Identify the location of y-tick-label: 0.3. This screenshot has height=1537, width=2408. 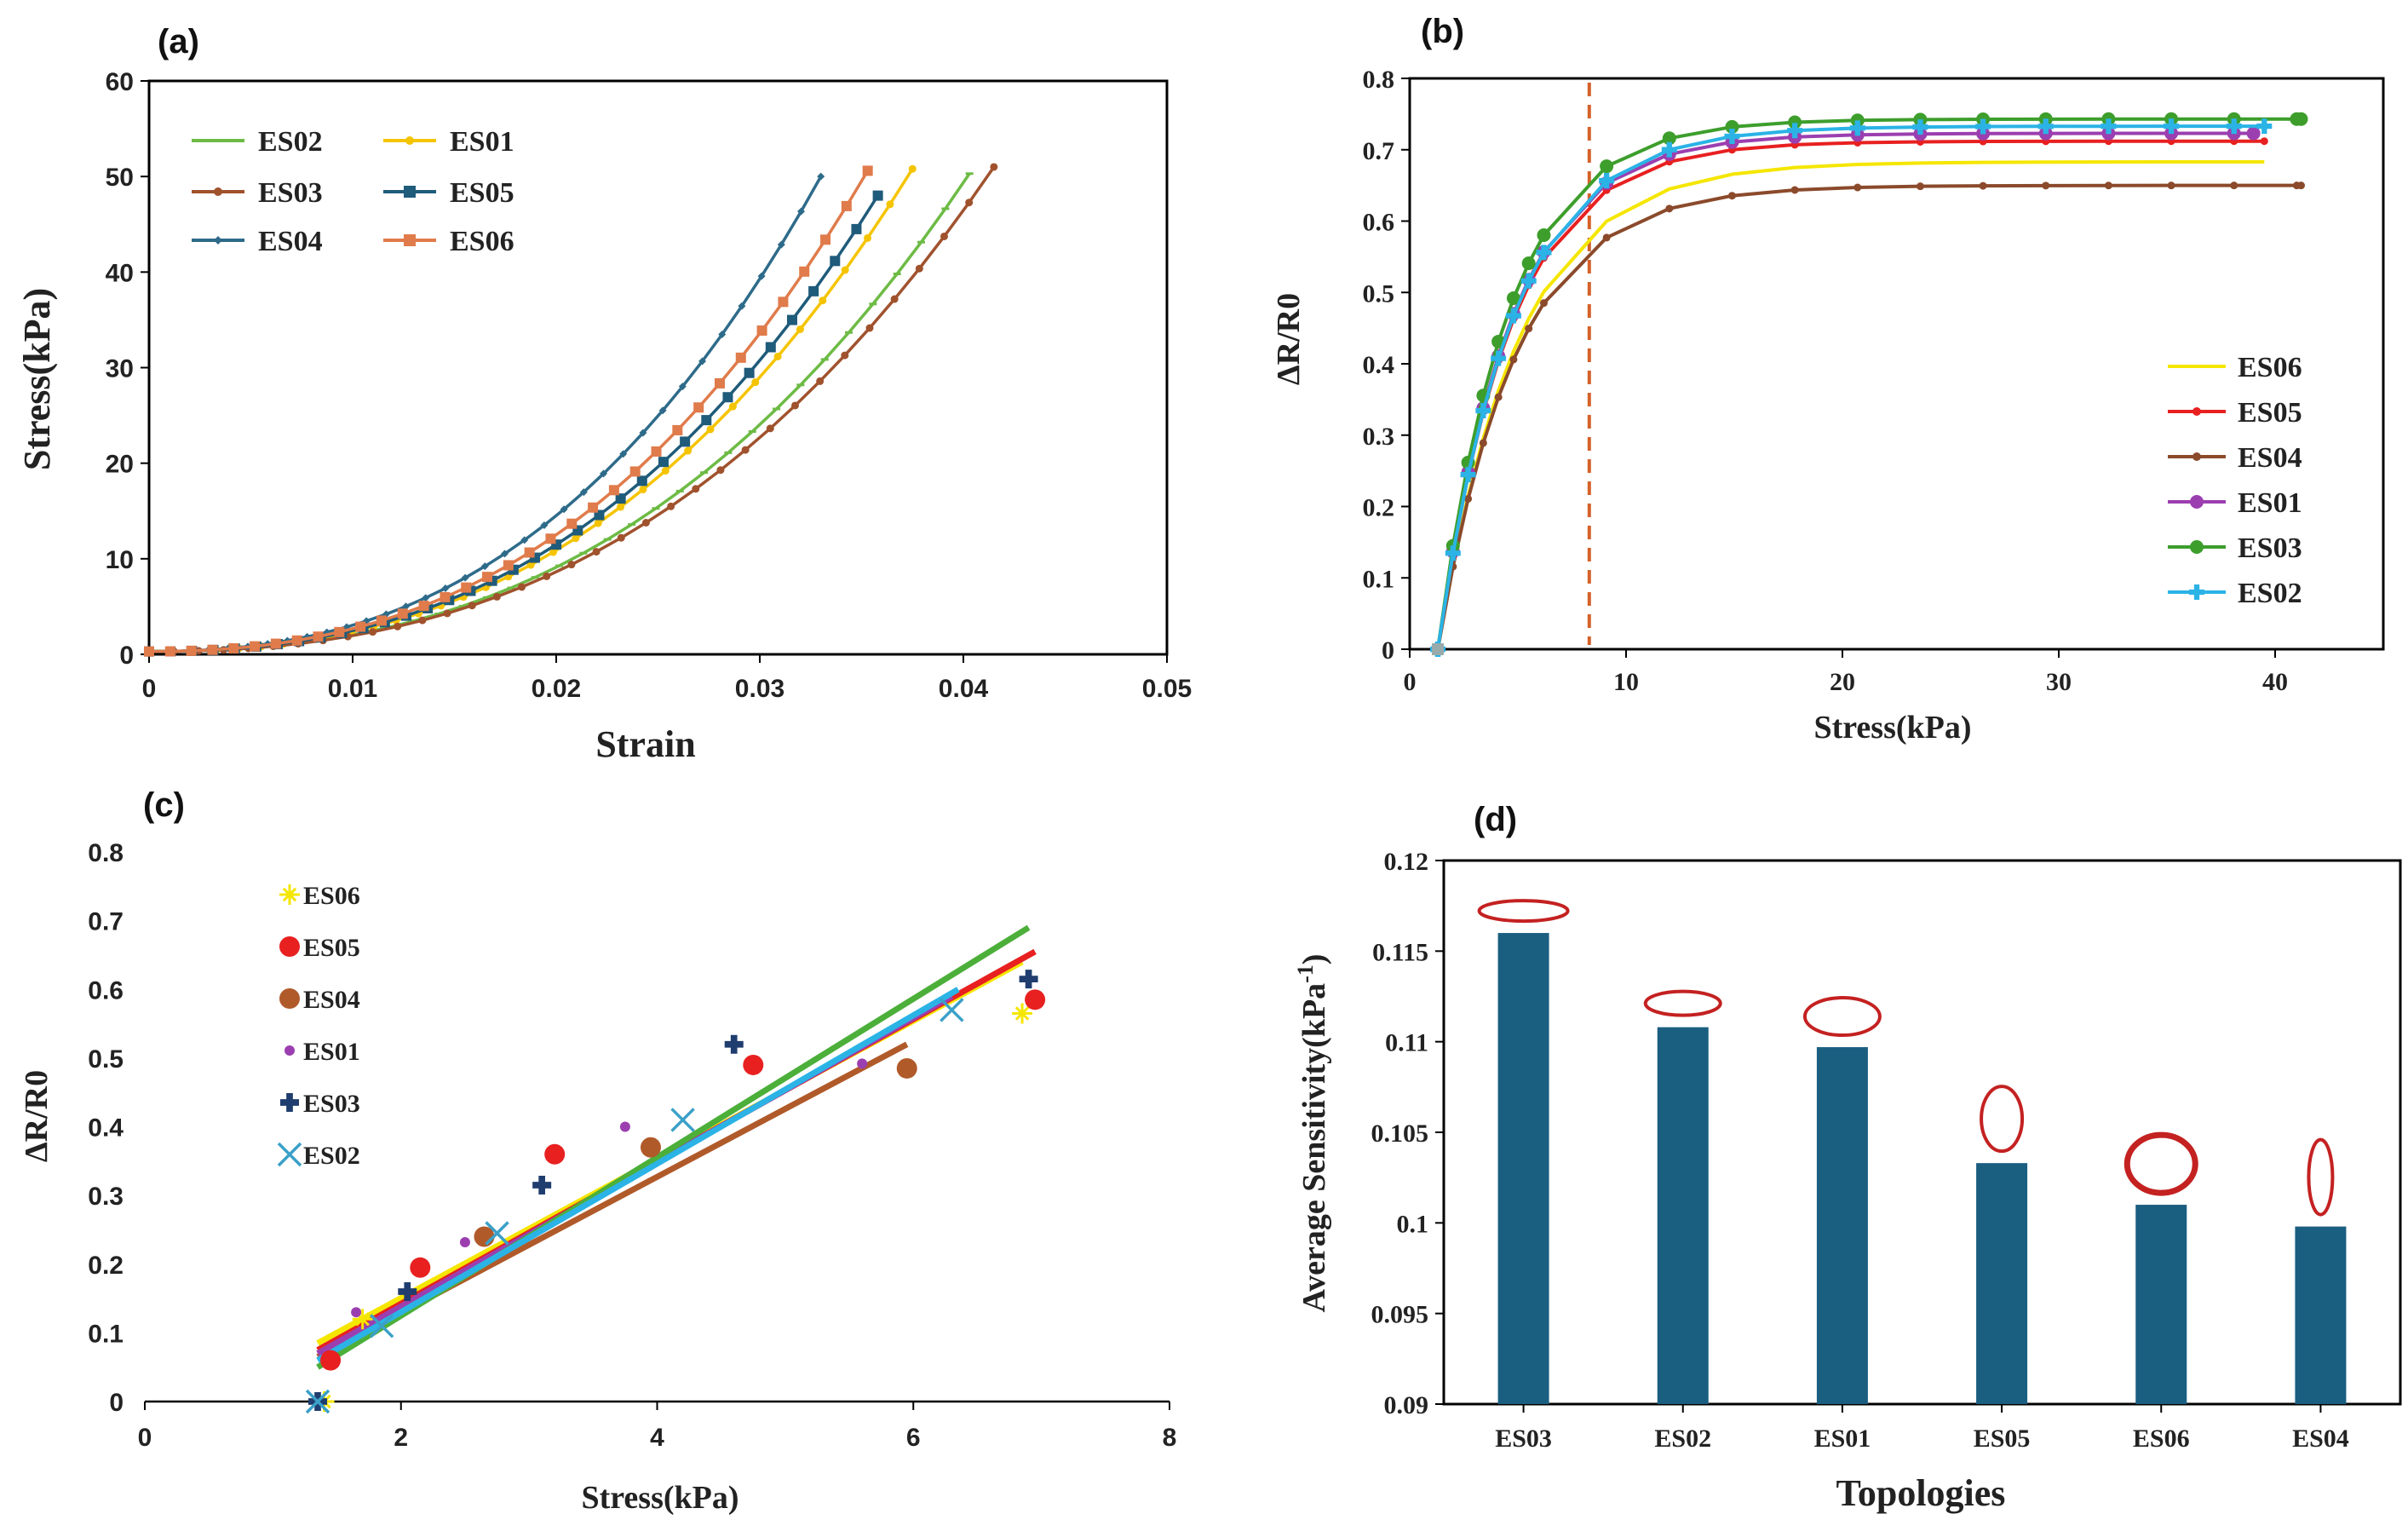
(106, 1197).